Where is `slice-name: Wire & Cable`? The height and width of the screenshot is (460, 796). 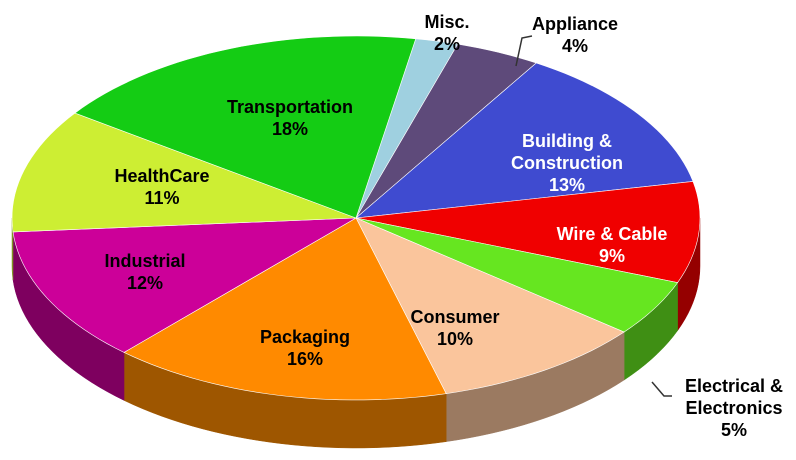 slice-name: Wire & Cable is located at coordinates (612, 234).